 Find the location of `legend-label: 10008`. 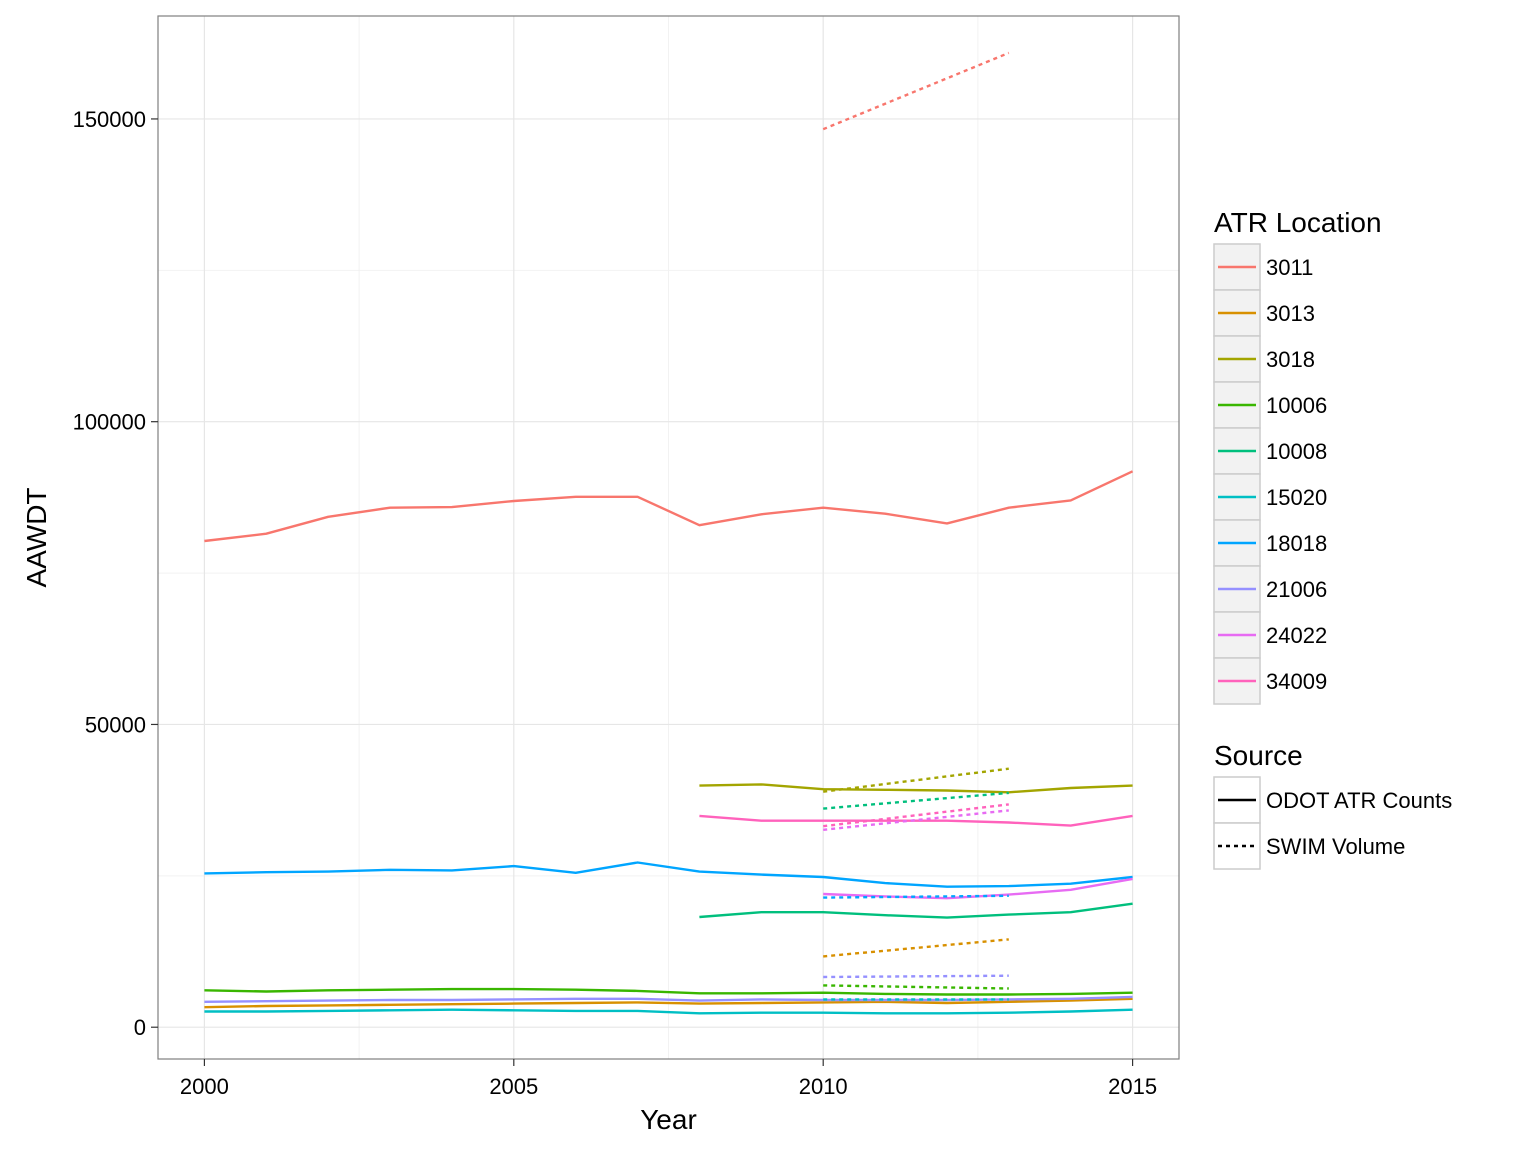

legend-label: 10008 is located at coordinates (1296, 451).